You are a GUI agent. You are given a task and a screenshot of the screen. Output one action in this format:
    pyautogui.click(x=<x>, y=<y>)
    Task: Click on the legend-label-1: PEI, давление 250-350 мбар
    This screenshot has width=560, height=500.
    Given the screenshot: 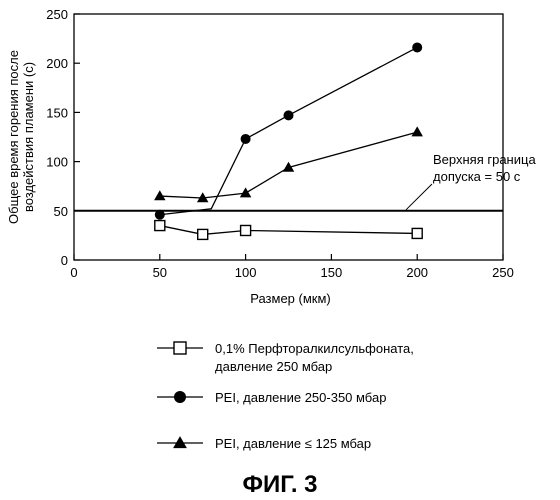 What is the action you would take?
    pyautogui.click(x=300, y=397)
    